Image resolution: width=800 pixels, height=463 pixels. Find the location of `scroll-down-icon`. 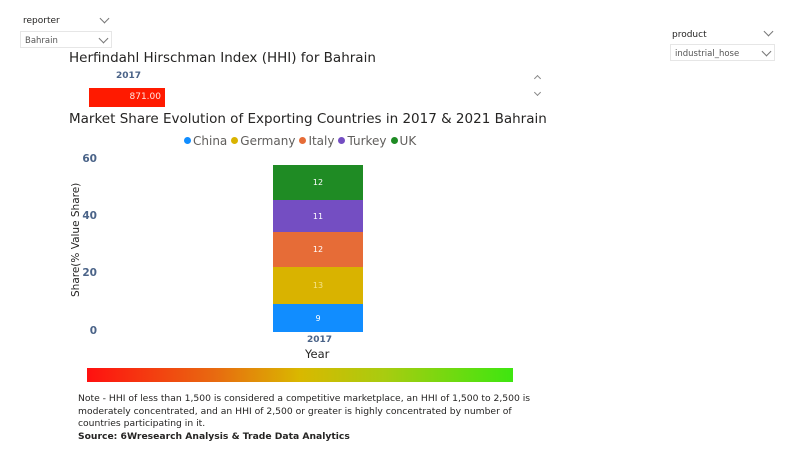

scroll-down-icon is located at coordinates (537, 92).